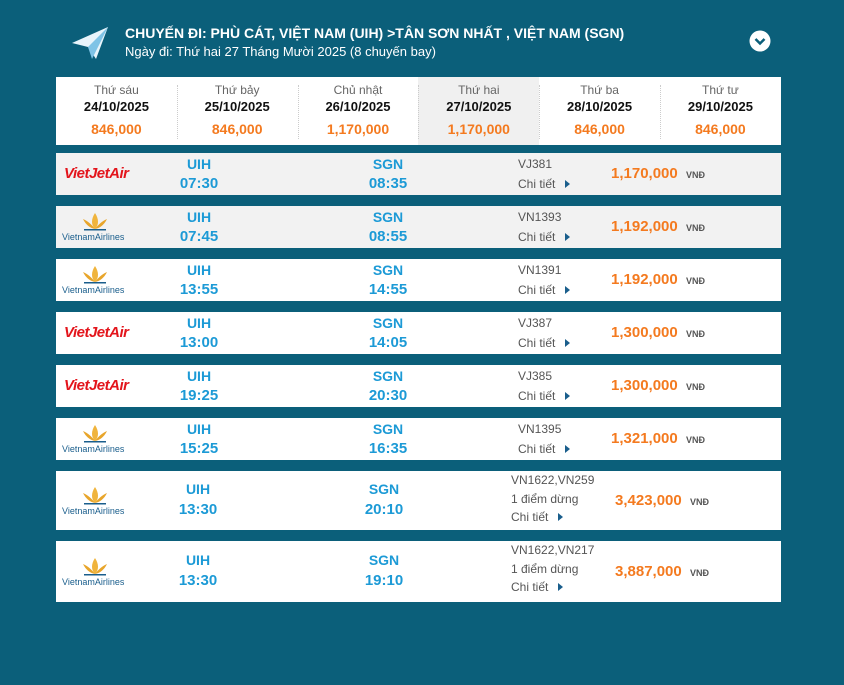 Image resolution: width=844 pixels, height=685 pixels. I want to click on arrival-time: 20:10, so click(384, 509).